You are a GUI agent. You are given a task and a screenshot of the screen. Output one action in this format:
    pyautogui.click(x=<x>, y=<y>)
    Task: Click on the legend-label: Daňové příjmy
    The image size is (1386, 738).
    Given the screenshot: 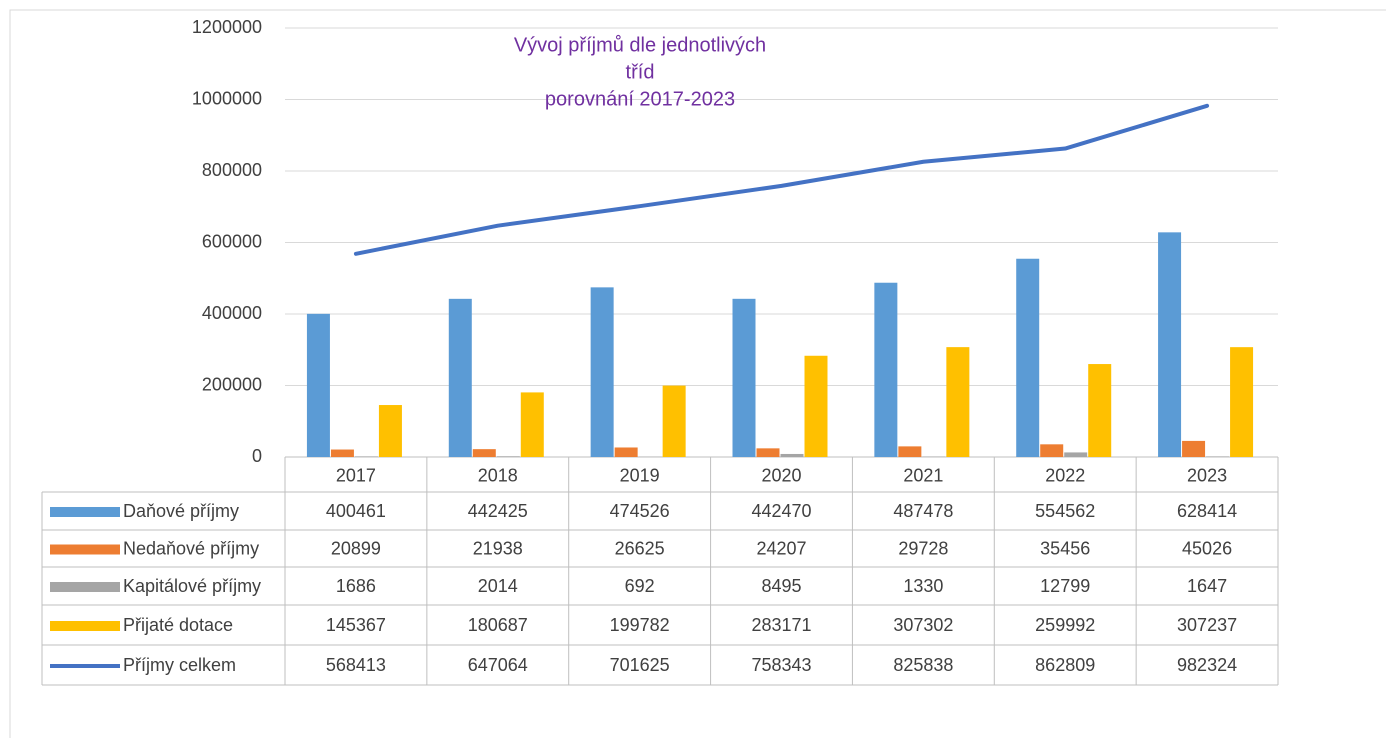 What is the action you would take?
    pyautogui.click(x=181, y=511)
    